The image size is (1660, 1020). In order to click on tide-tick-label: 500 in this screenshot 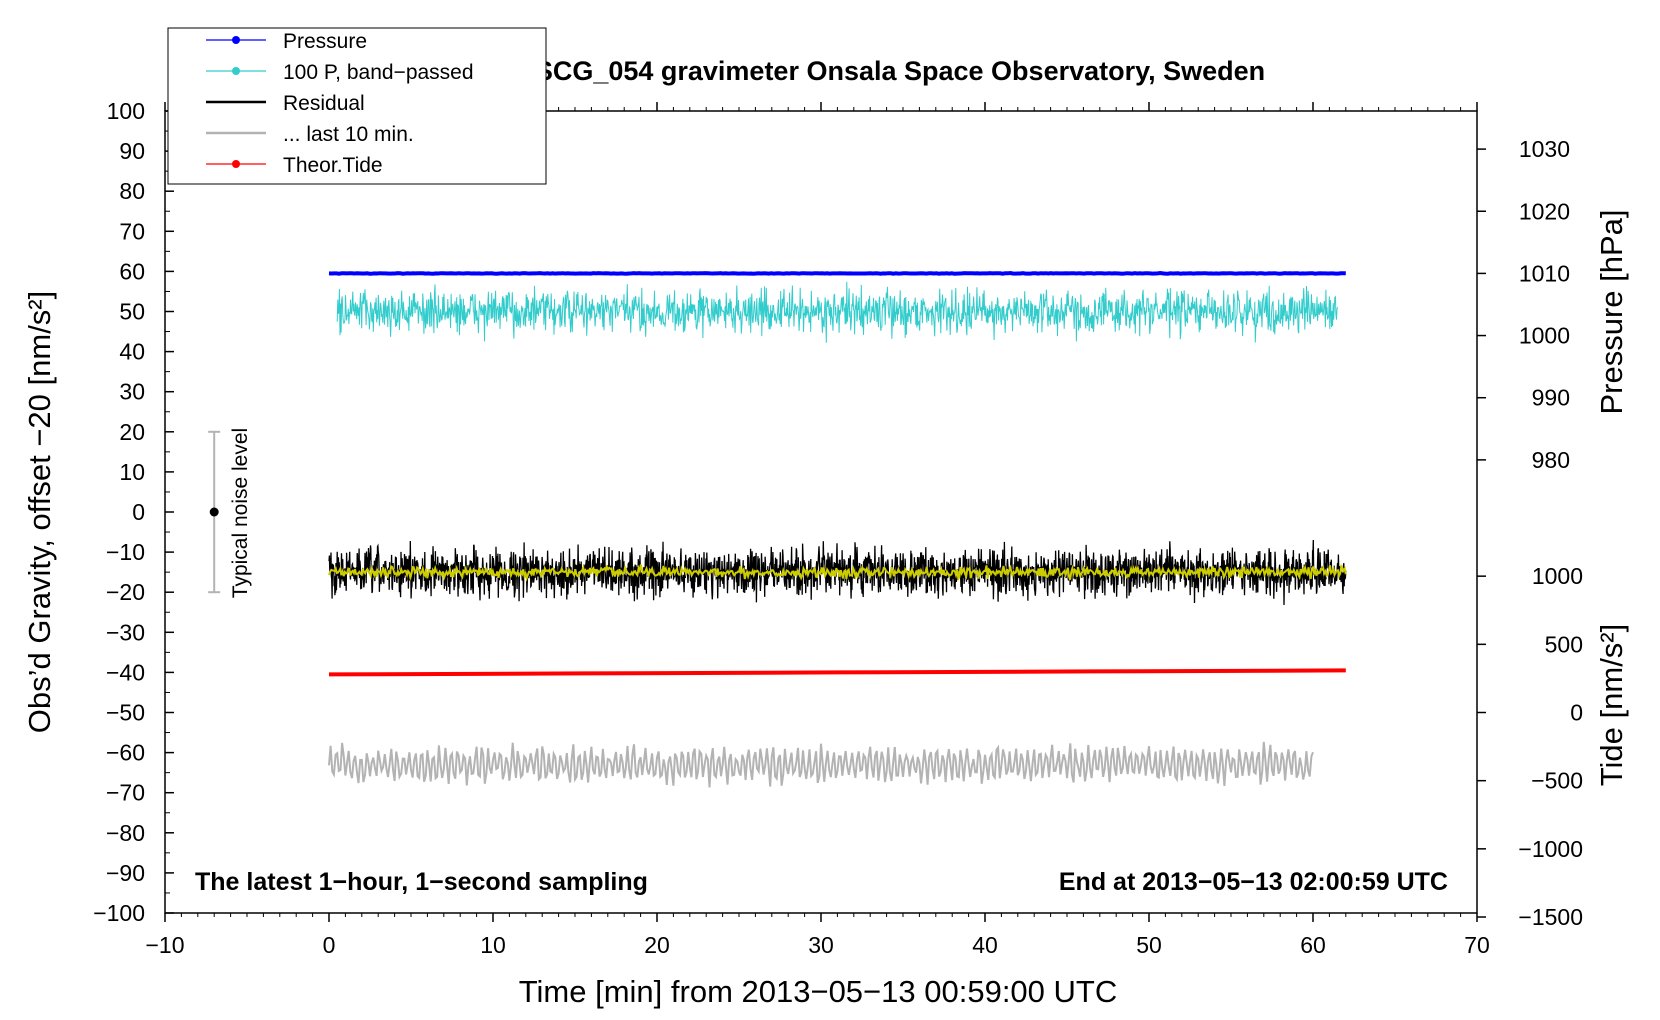, I will do `click(1564, 644)`.